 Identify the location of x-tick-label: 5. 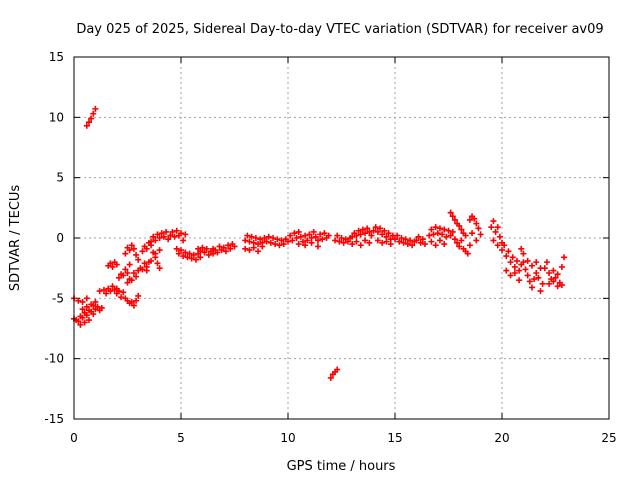
(181, 438).